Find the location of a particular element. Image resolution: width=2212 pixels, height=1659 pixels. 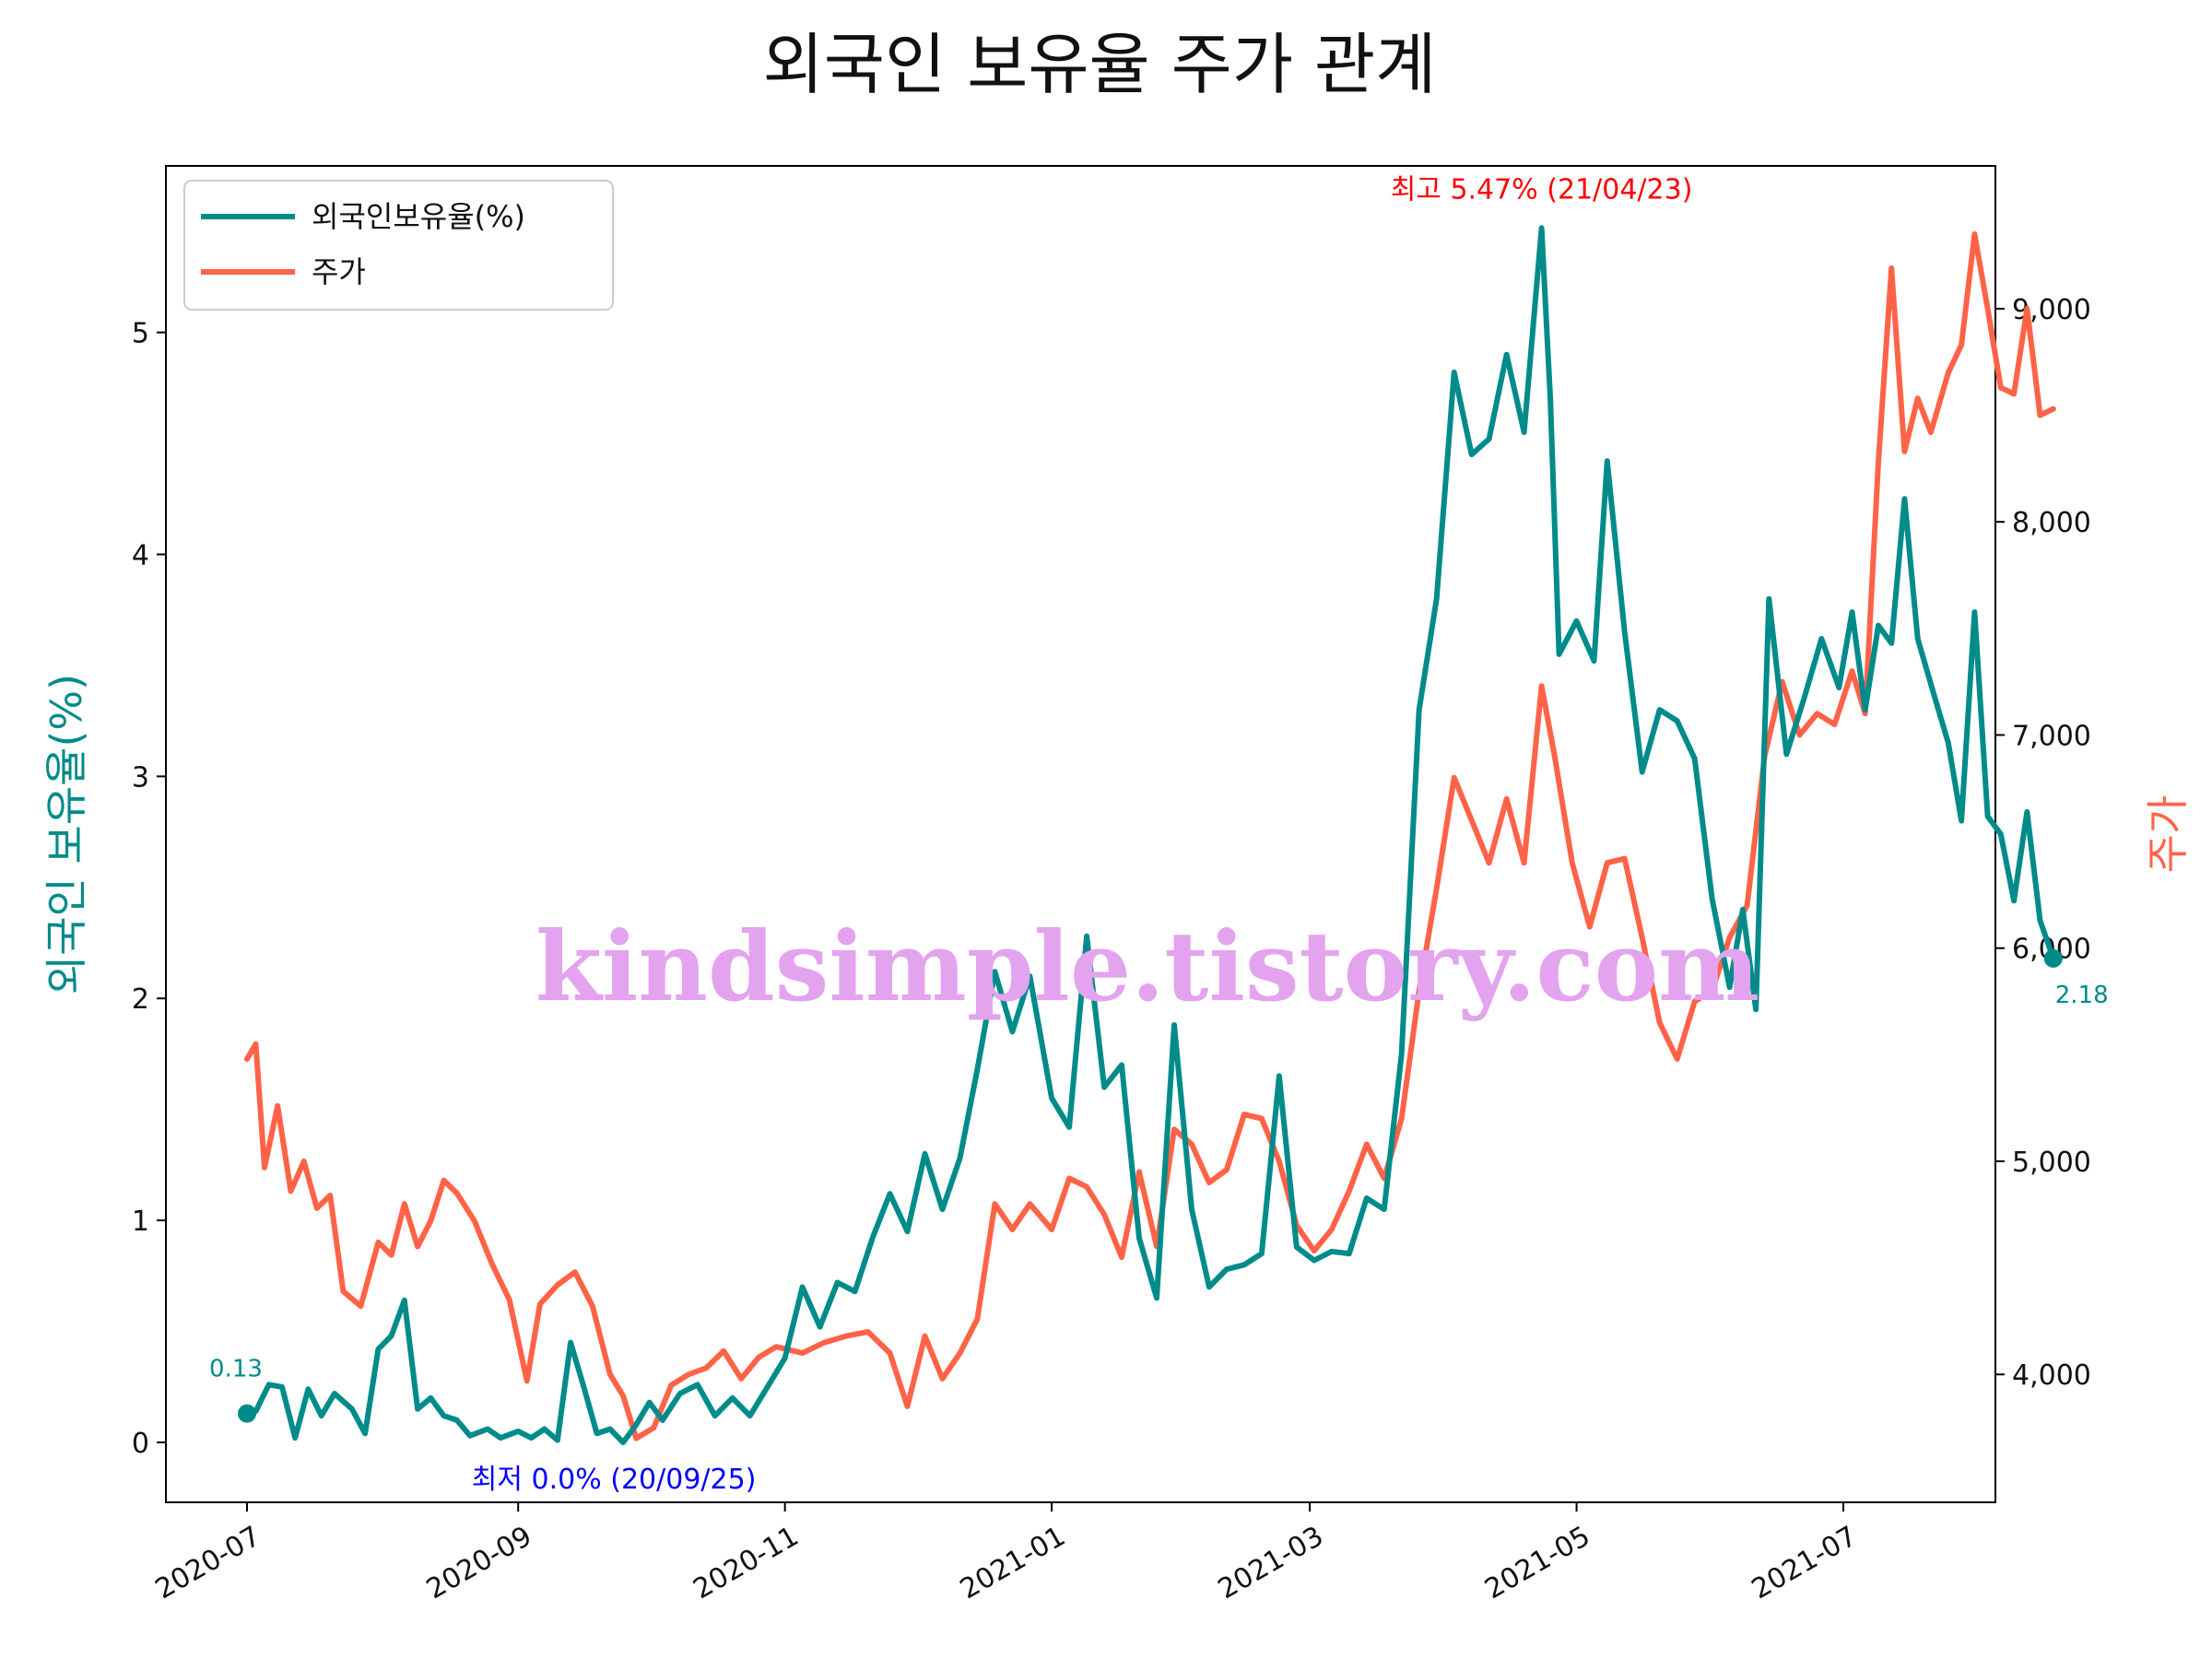

start-marker is located at coordinates (247, 1413).